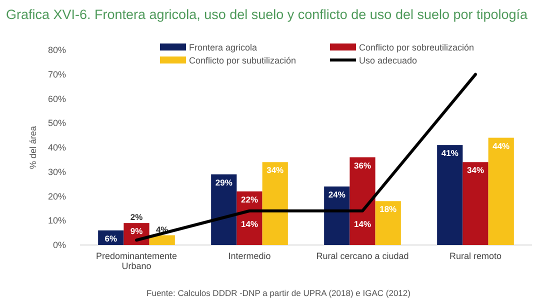  What do you see at coordinates (475, 256) in the screenshot?
I see `x-tick-label: Rural remoto` at bounding box center [475, 256].